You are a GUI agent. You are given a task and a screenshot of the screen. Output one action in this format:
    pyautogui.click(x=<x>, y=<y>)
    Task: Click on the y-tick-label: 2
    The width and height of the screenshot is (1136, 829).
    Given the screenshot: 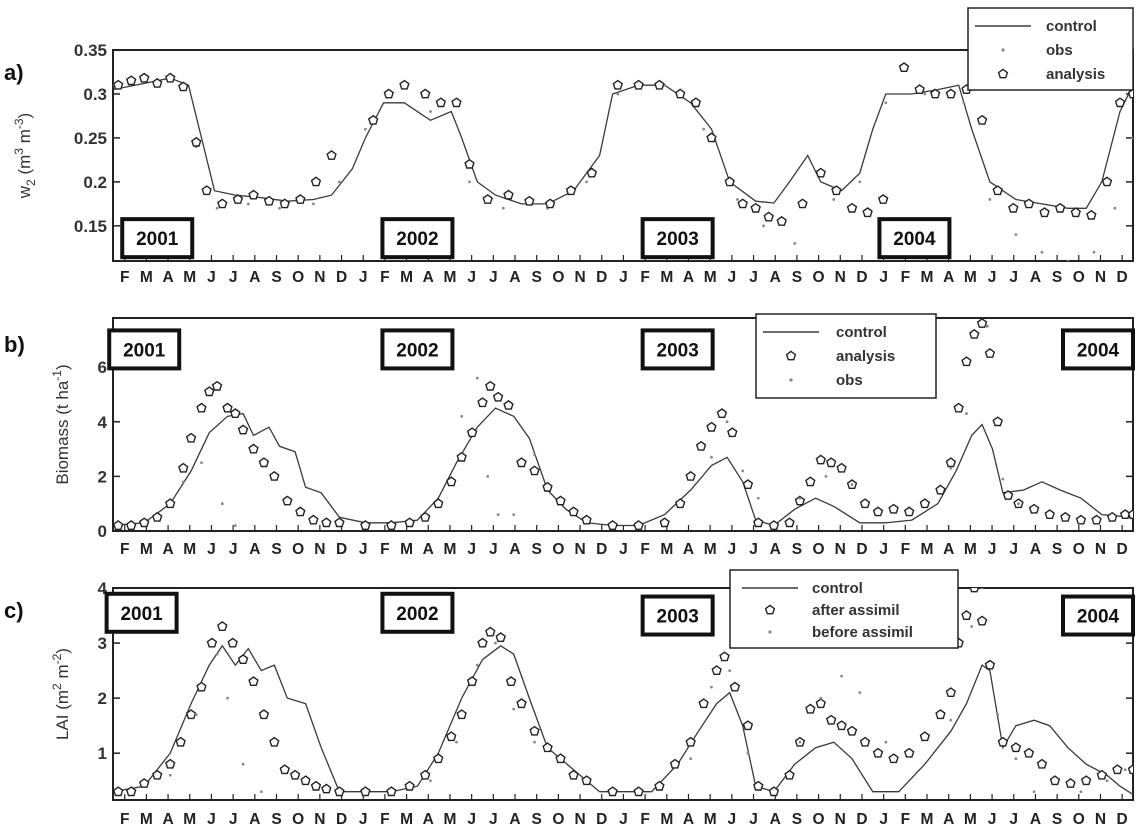 What is the action you would take?
    pyautogui.click(x=102, y=698)
    